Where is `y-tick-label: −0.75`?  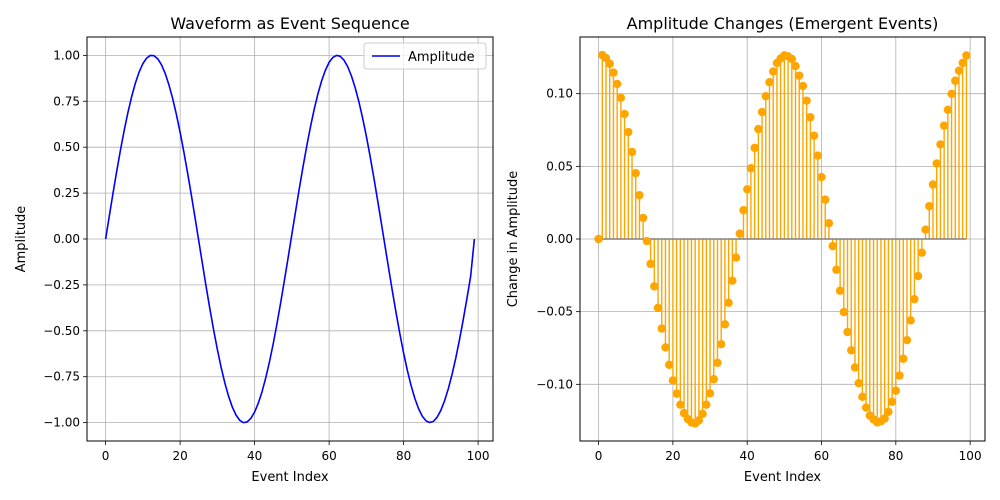
y-tick-label: −0.75 is located at coordinates (61, 377).